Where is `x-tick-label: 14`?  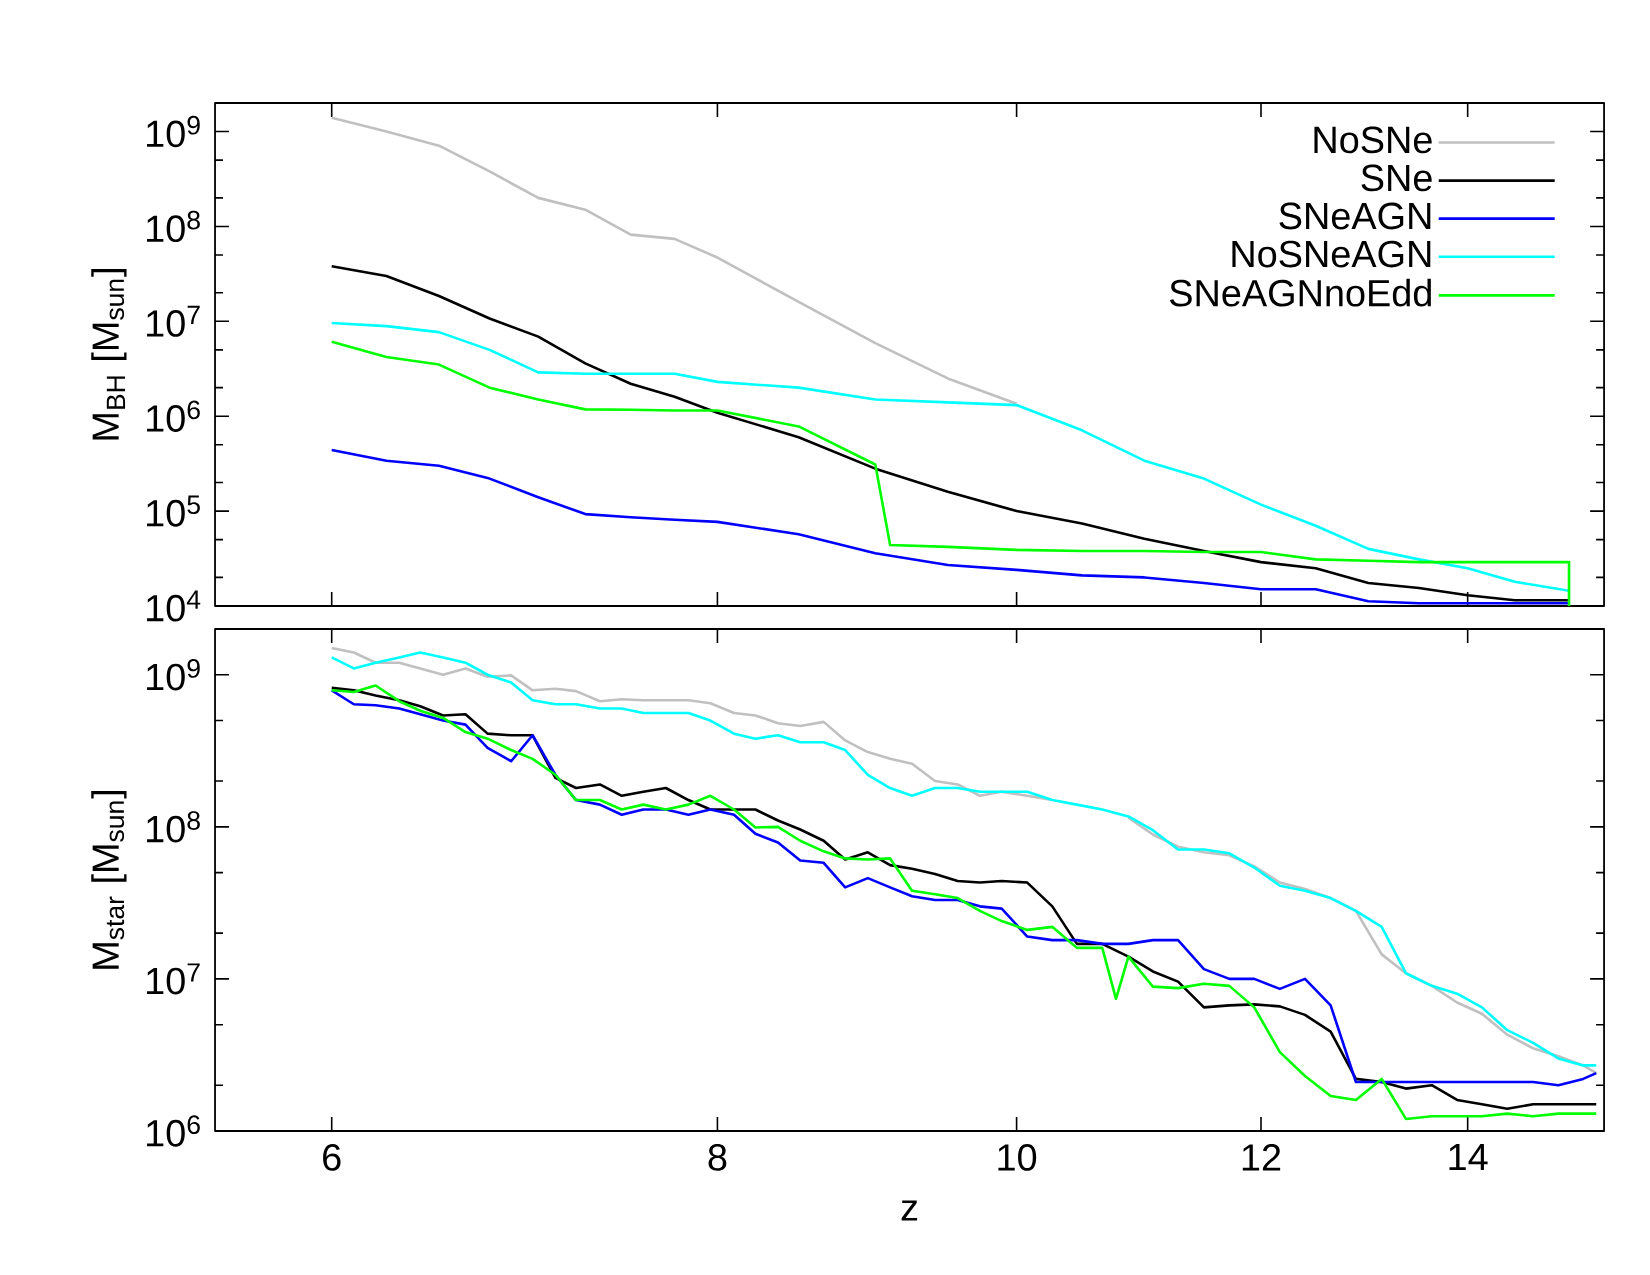
x-tick-label: 14 is located at coordinates (1468, 1157).